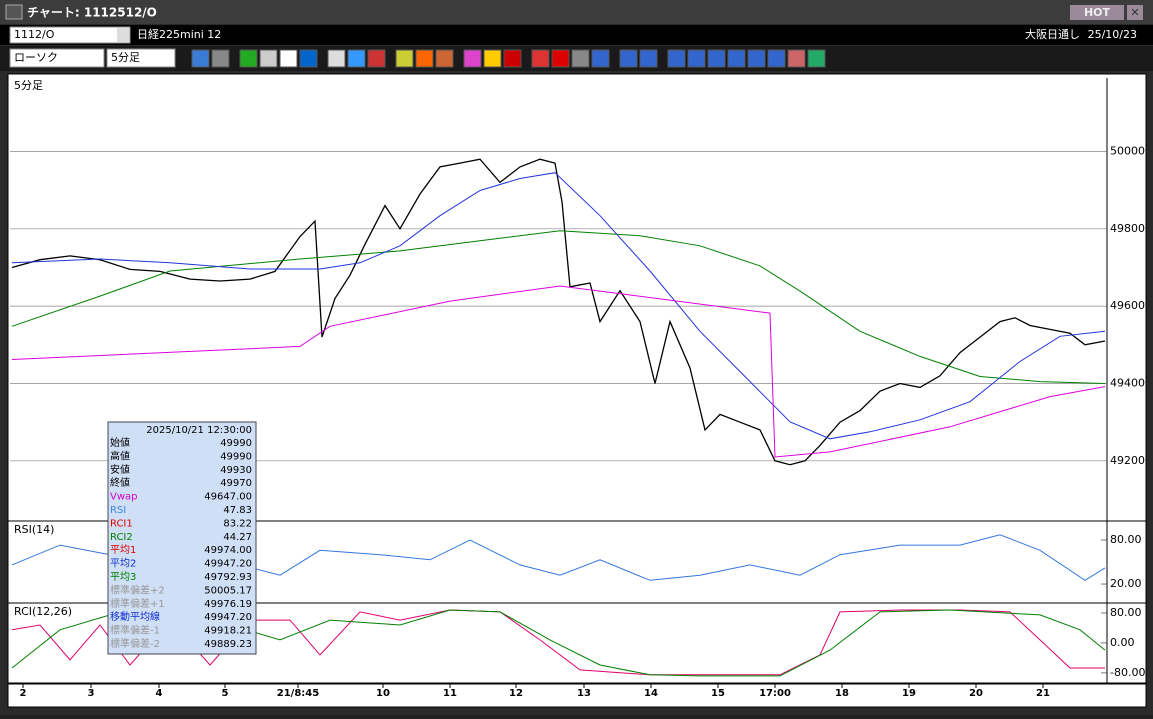 This screenshot has width=1153, height=719. What do you see at coordinates (1127, 672) in the screenshot?
I see `y-tick-label: -80.00` at bounding box center [1127, 672].